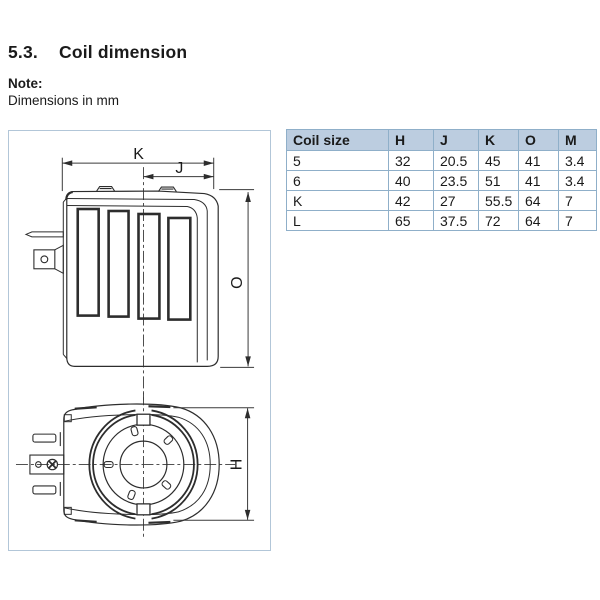 Image resolution: width=600 pixels, height=600 pixels. I want to click on table-cell: 6, so click(337, 180).